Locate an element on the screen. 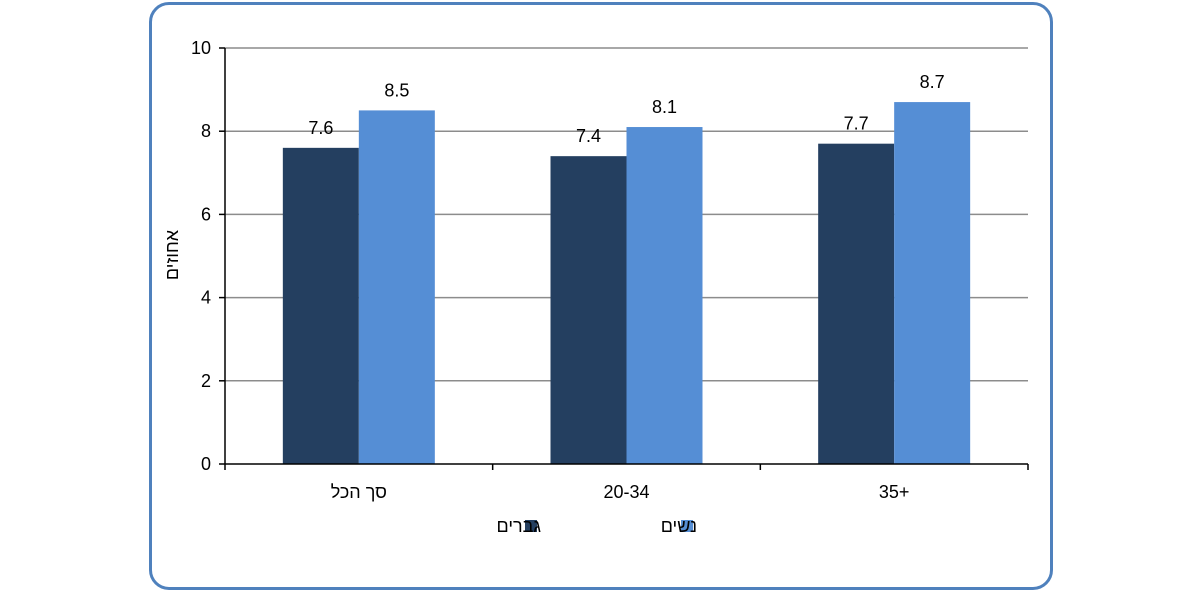 This screenshot has width=1200, height=590. x-tick-label-2: 20-34 is located at coordinates (626, 492).